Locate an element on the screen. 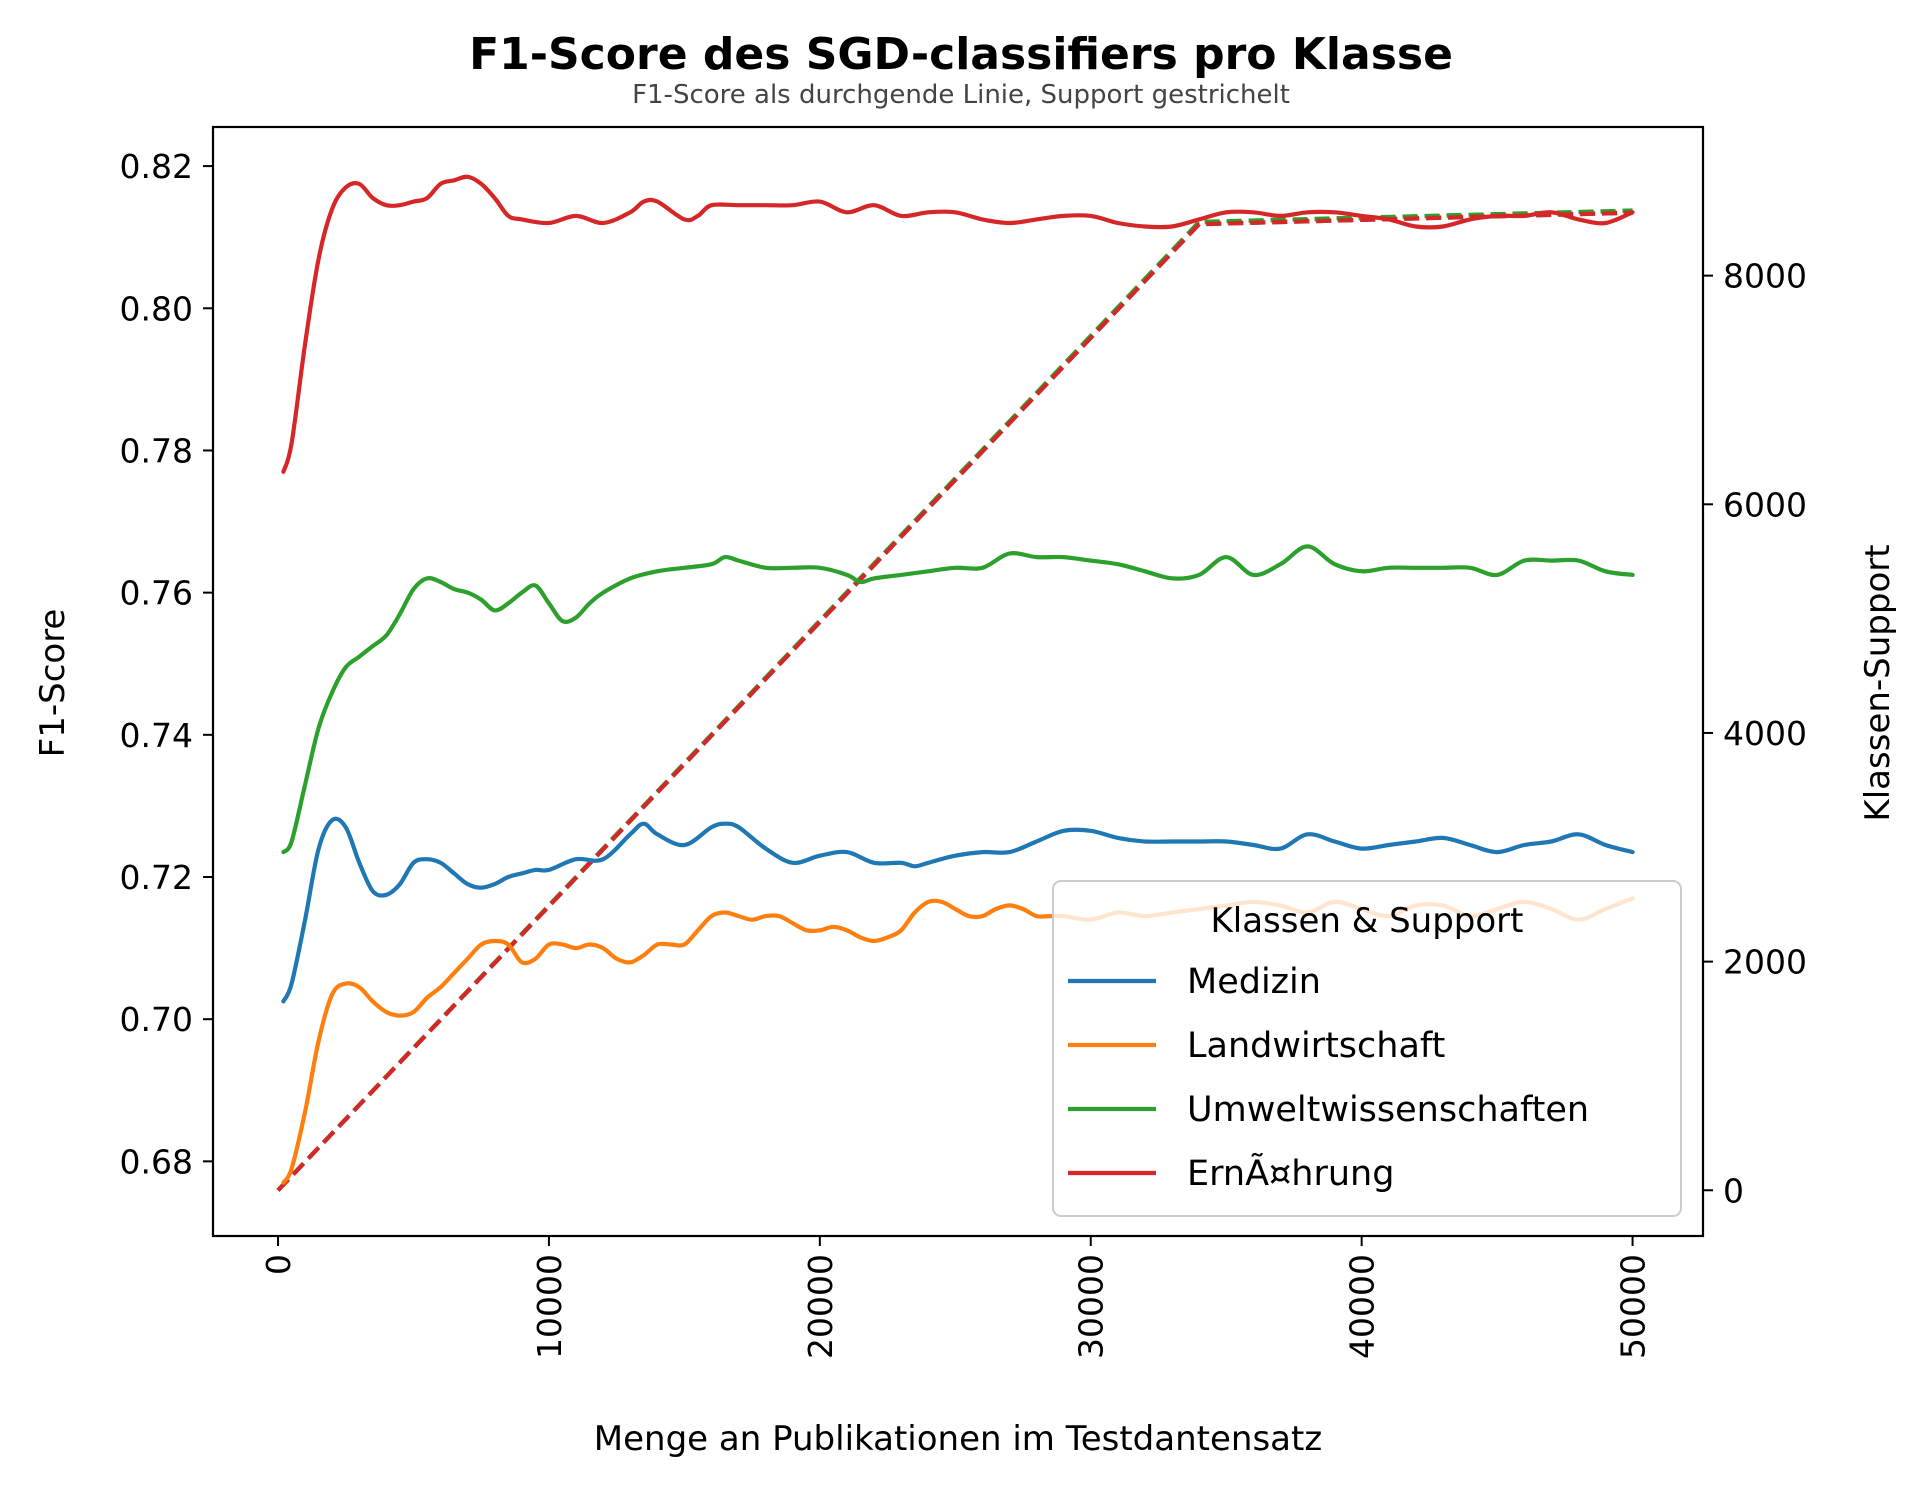 This screenshot has height=1485, width=1922. legend-label-1: Landwirtschaft is located at coordinates (1316, 1046).